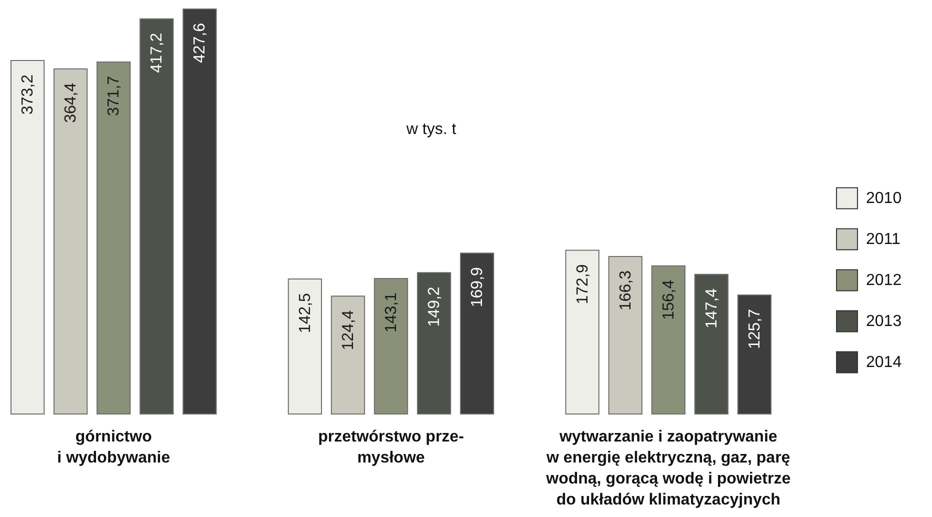  What do you see at coordinates (583, 284) in the screenshot?
I see `data-label: 172,9` at bounding box center [583, 284].